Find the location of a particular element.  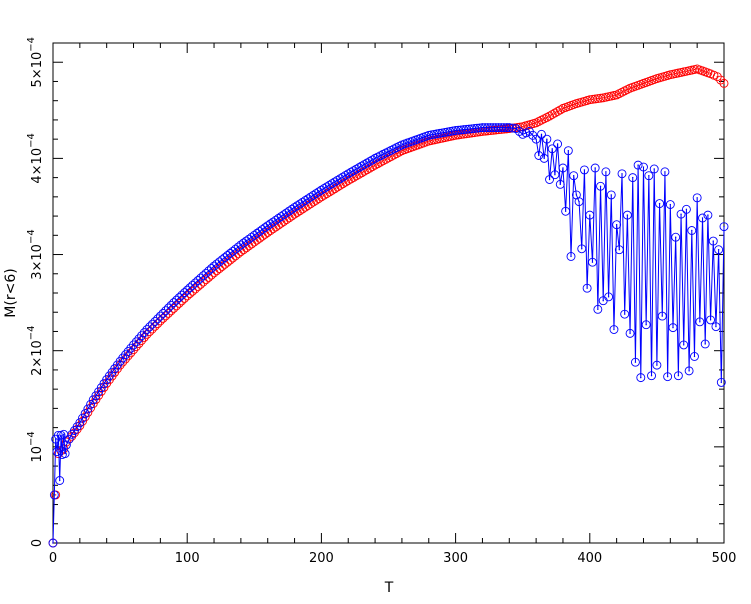

x-axis-label: T is located at coordinates (389, 588).